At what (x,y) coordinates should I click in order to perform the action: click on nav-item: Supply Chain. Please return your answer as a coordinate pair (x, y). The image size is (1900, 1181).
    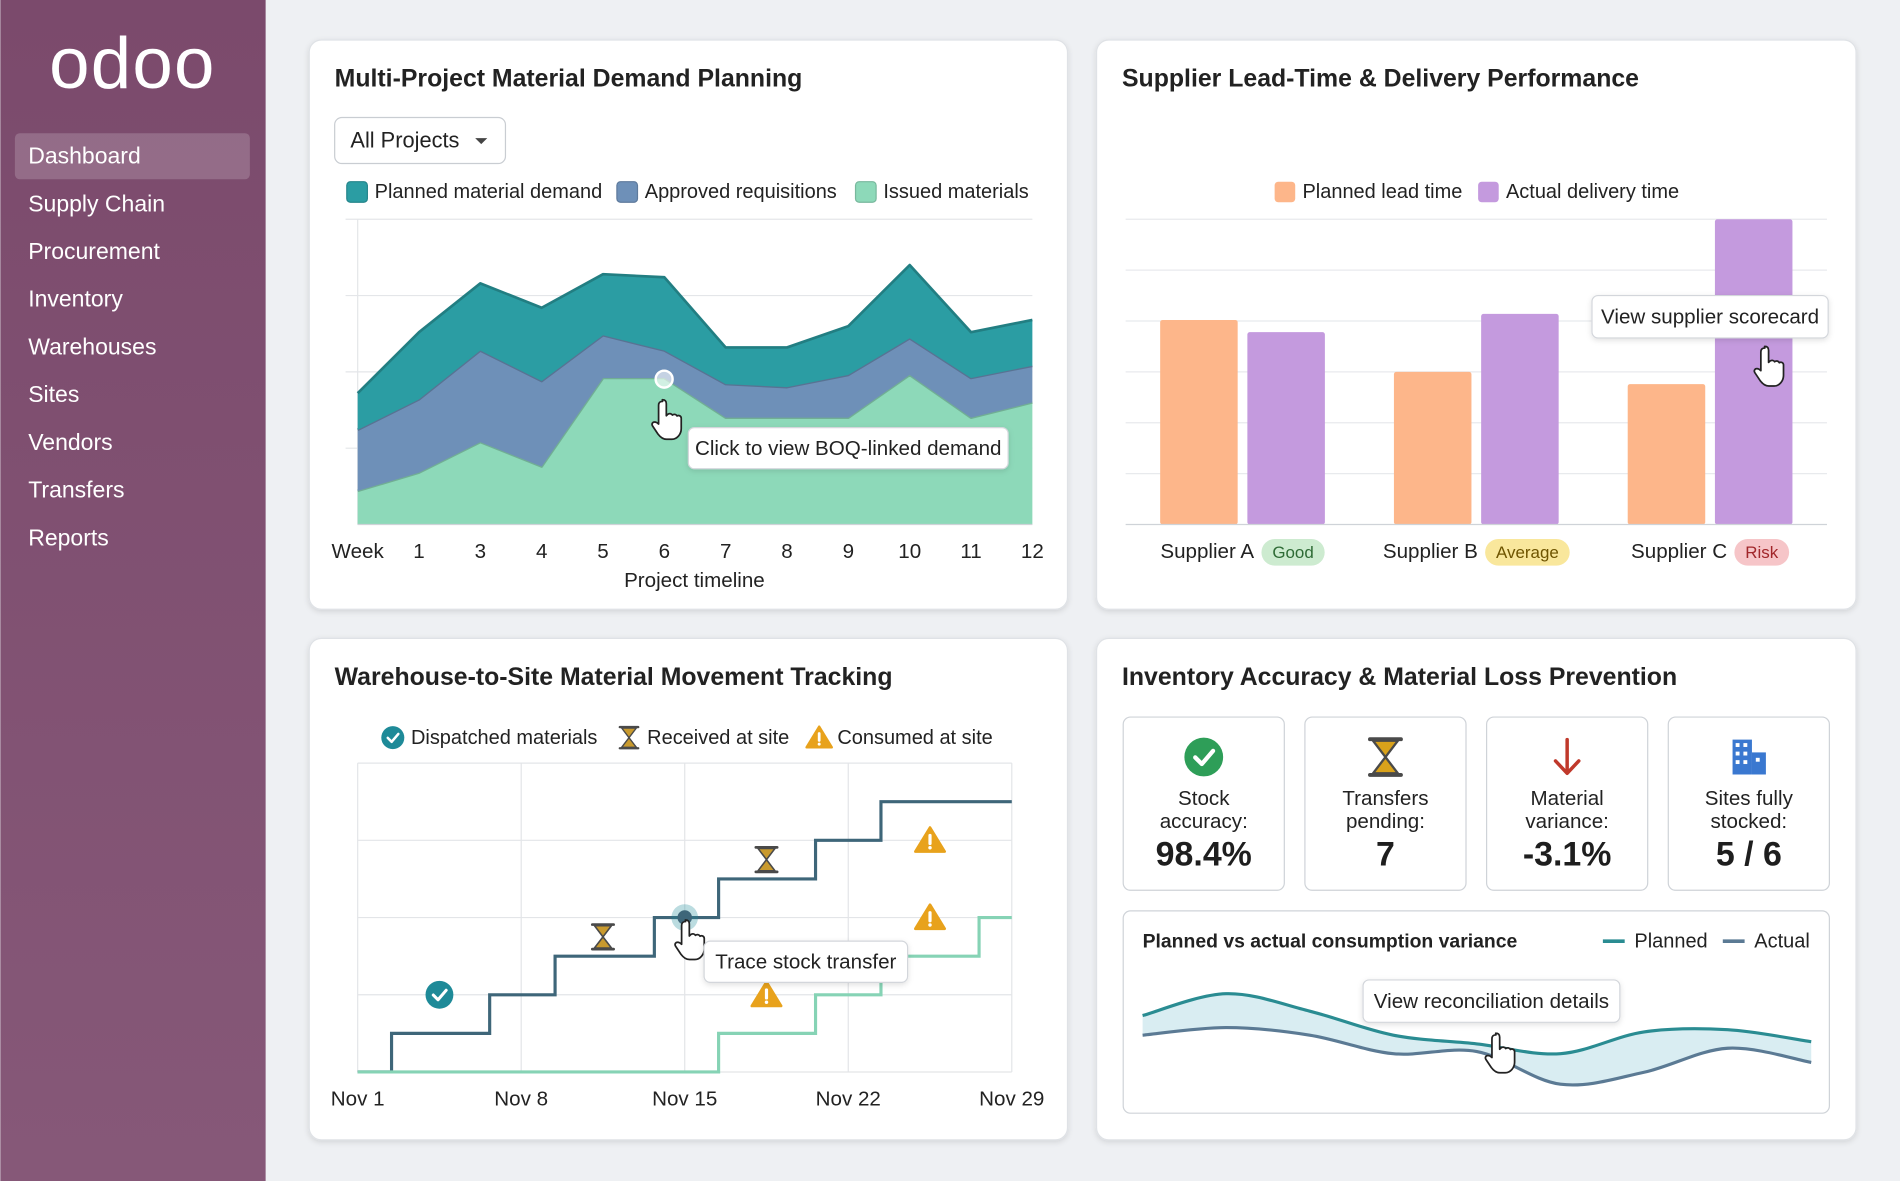
    Looking at the image, I should click on (96, 203).